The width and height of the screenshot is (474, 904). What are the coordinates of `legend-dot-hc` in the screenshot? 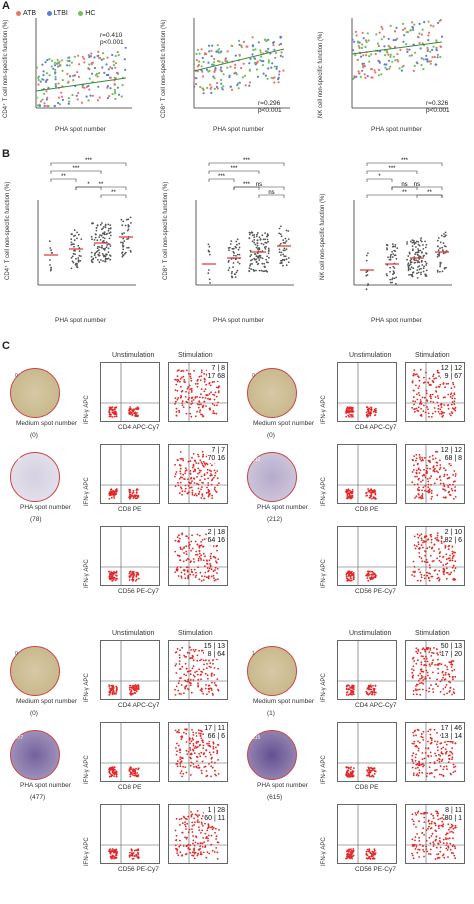 It's located at (81, 13).